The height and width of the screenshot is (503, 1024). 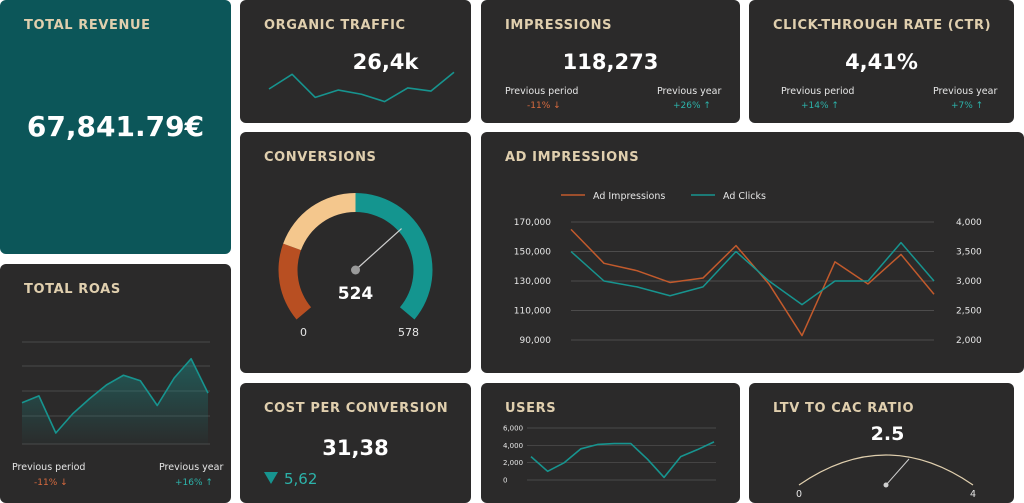 I want to click on users-title: USERS, so click(x=531, y=408).